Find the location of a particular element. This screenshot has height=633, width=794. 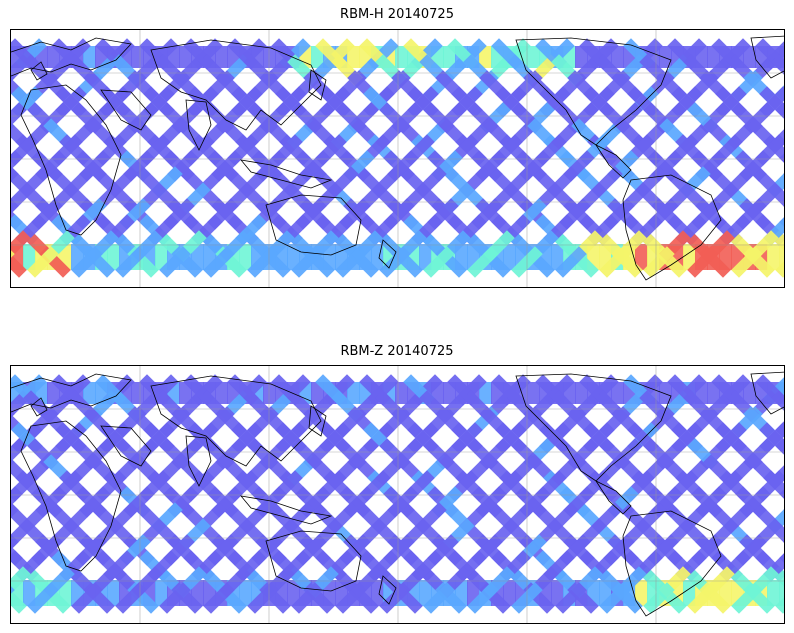

panel-title-rbm-h: RBM-H 20140725 is located at coordinates (397, 14).